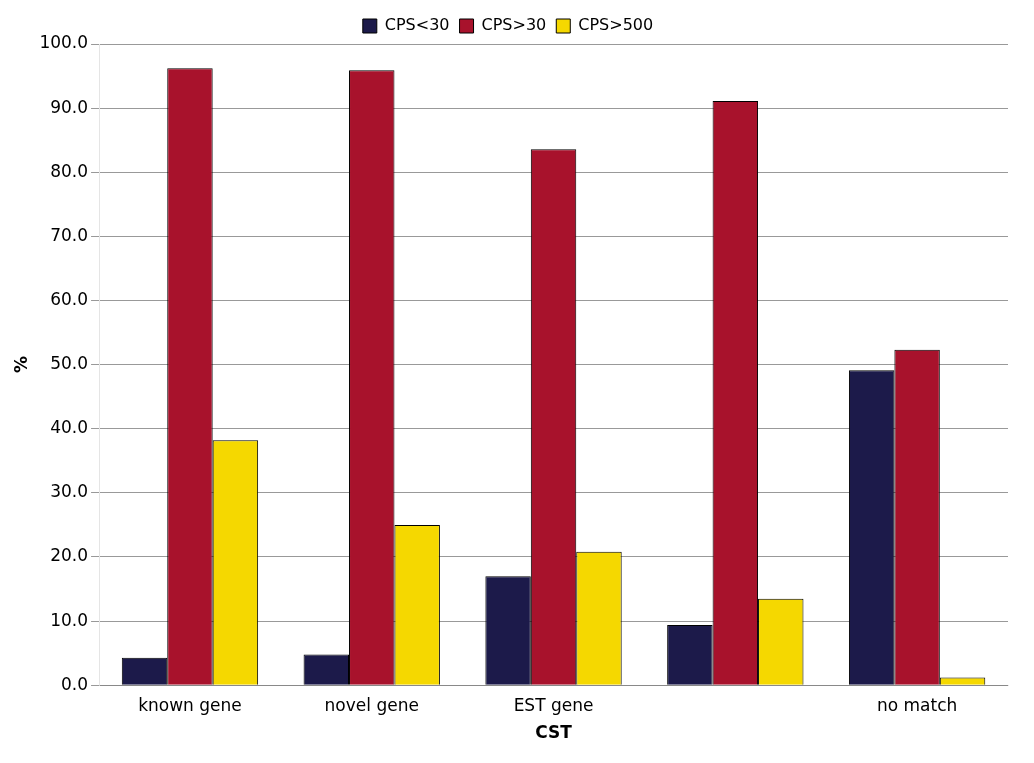  What do you see at coordinates (69, 234) in the screenshot?
I see `y-tick-label: 70.0` at bounding box center [69, 234].